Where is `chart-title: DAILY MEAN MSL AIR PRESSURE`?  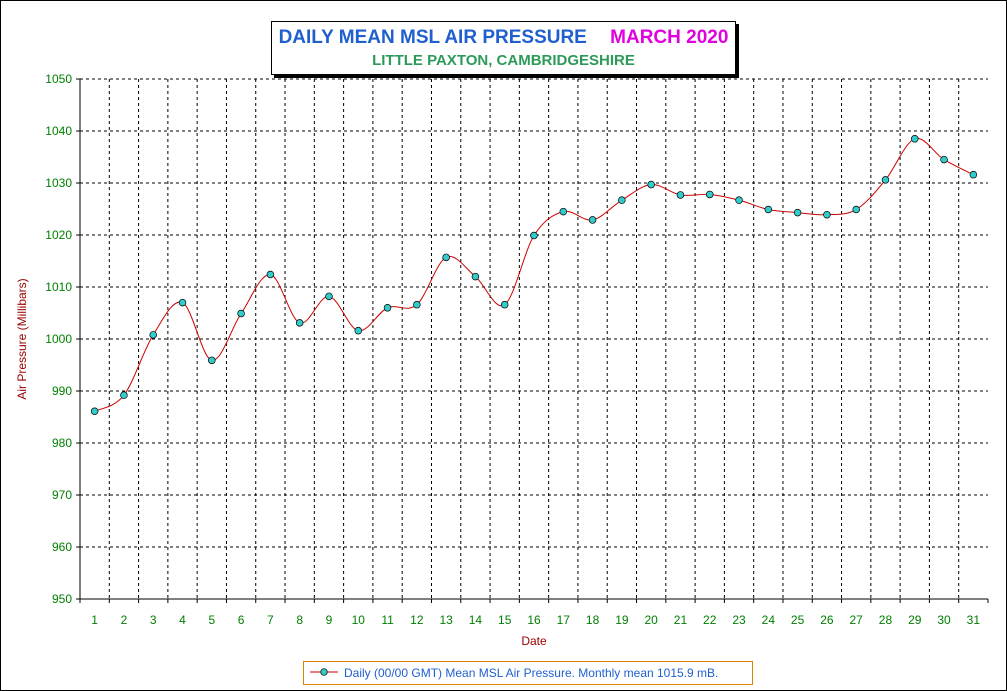 chart-title: DAILY MEAN MSL AIR PRESSURE is located at coordinates (432, 37).